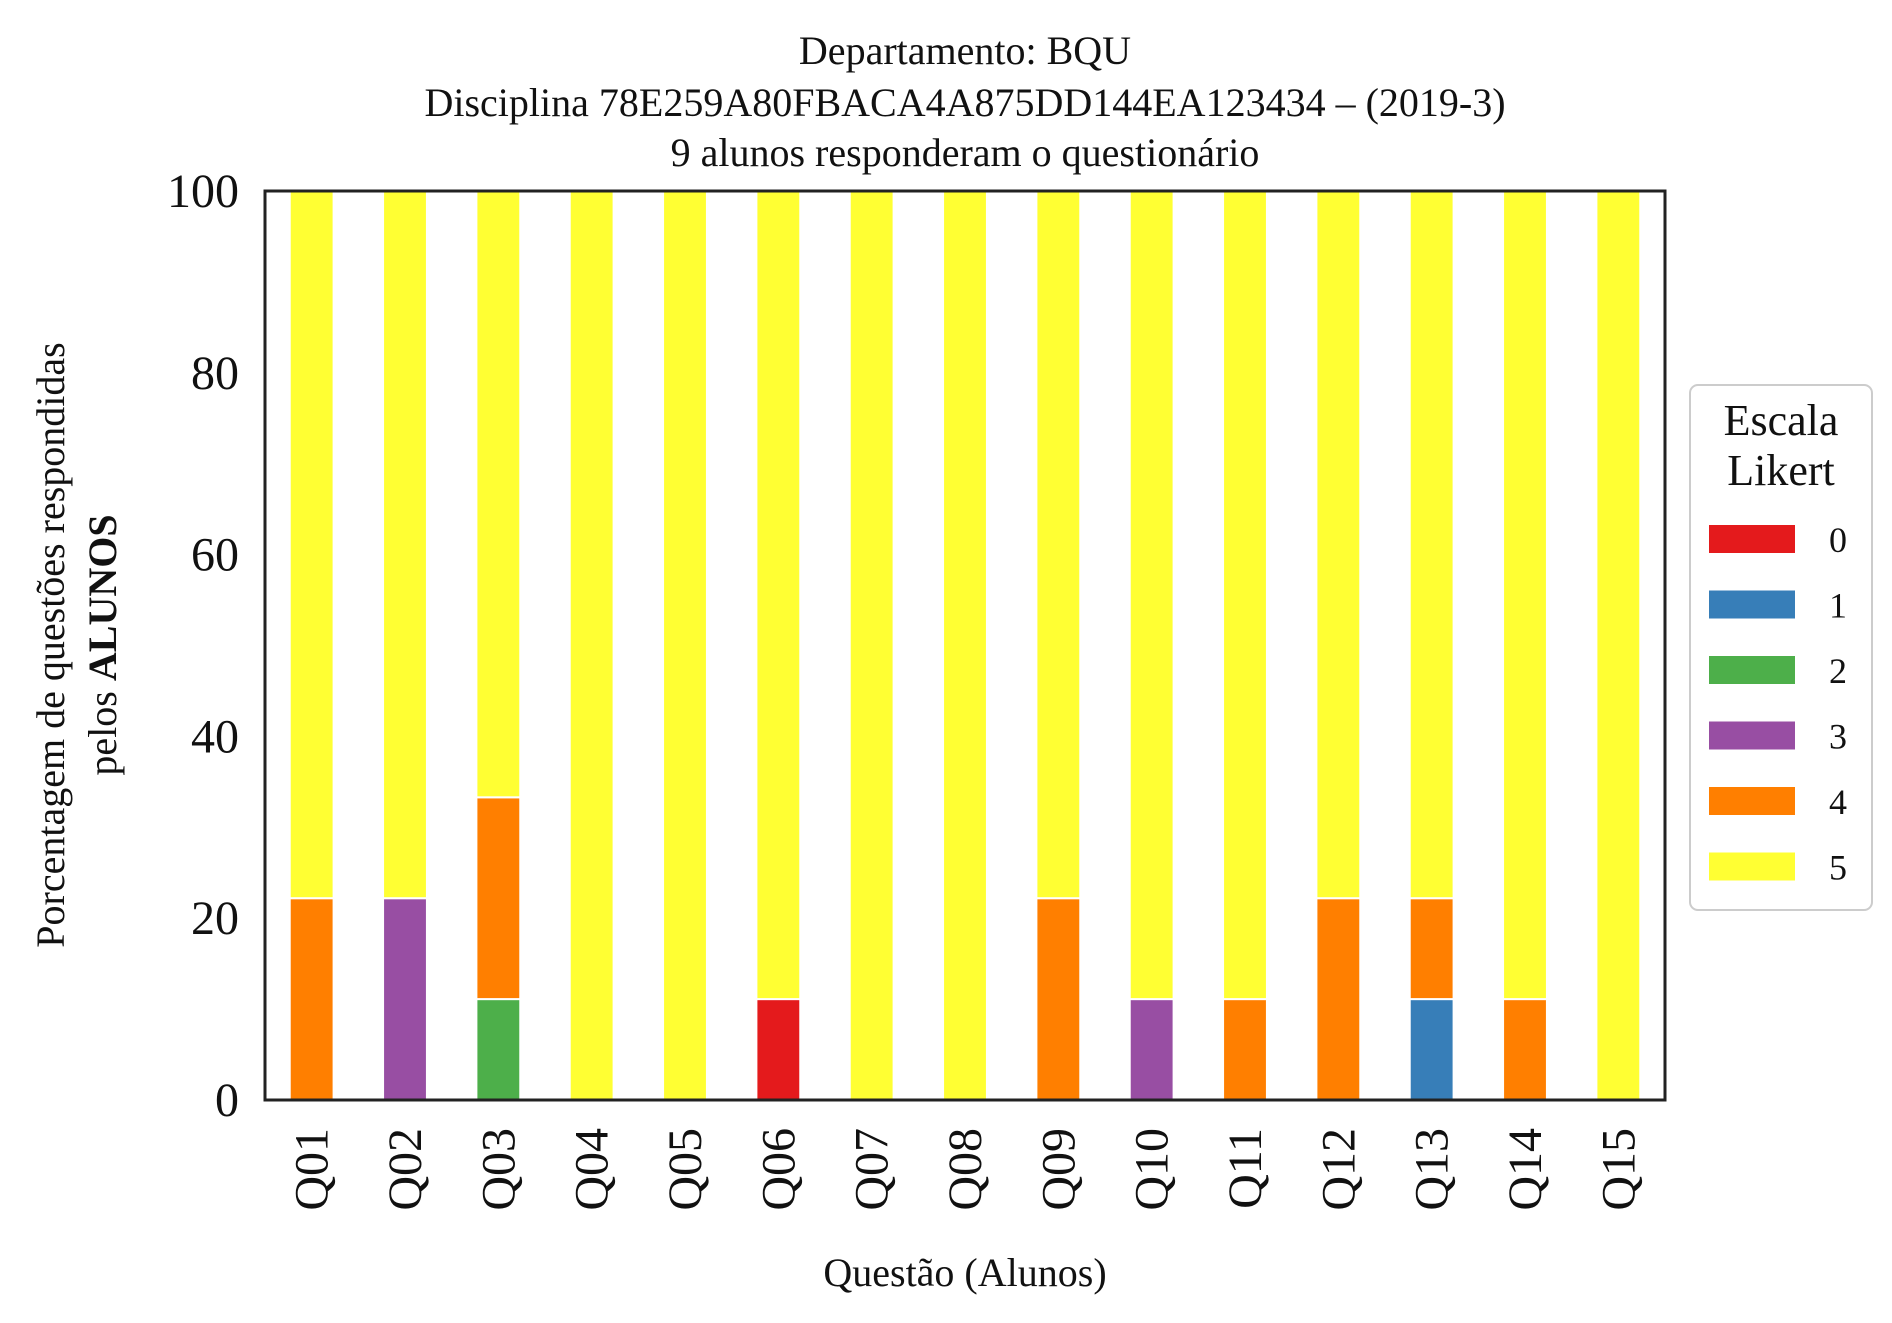 The image size is (1892, 1323). I want to click on x-tick-label-Q09: Q09, so click(1058, 1169).